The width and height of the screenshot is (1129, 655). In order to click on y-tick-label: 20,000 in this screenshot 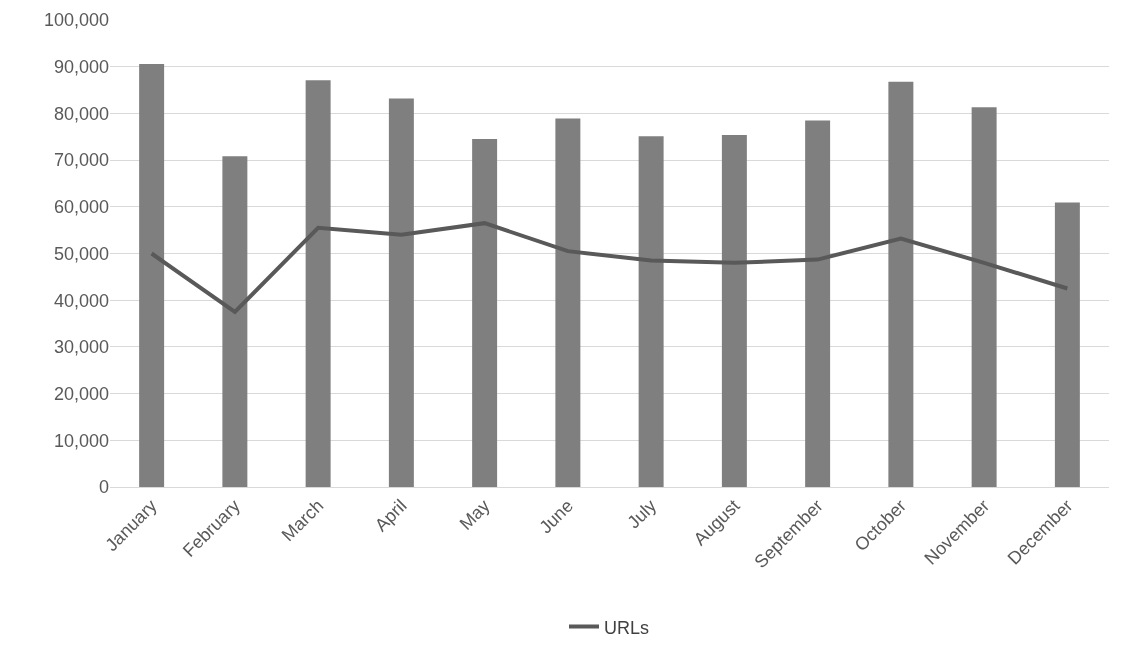, I will do `click(81, 393)`.